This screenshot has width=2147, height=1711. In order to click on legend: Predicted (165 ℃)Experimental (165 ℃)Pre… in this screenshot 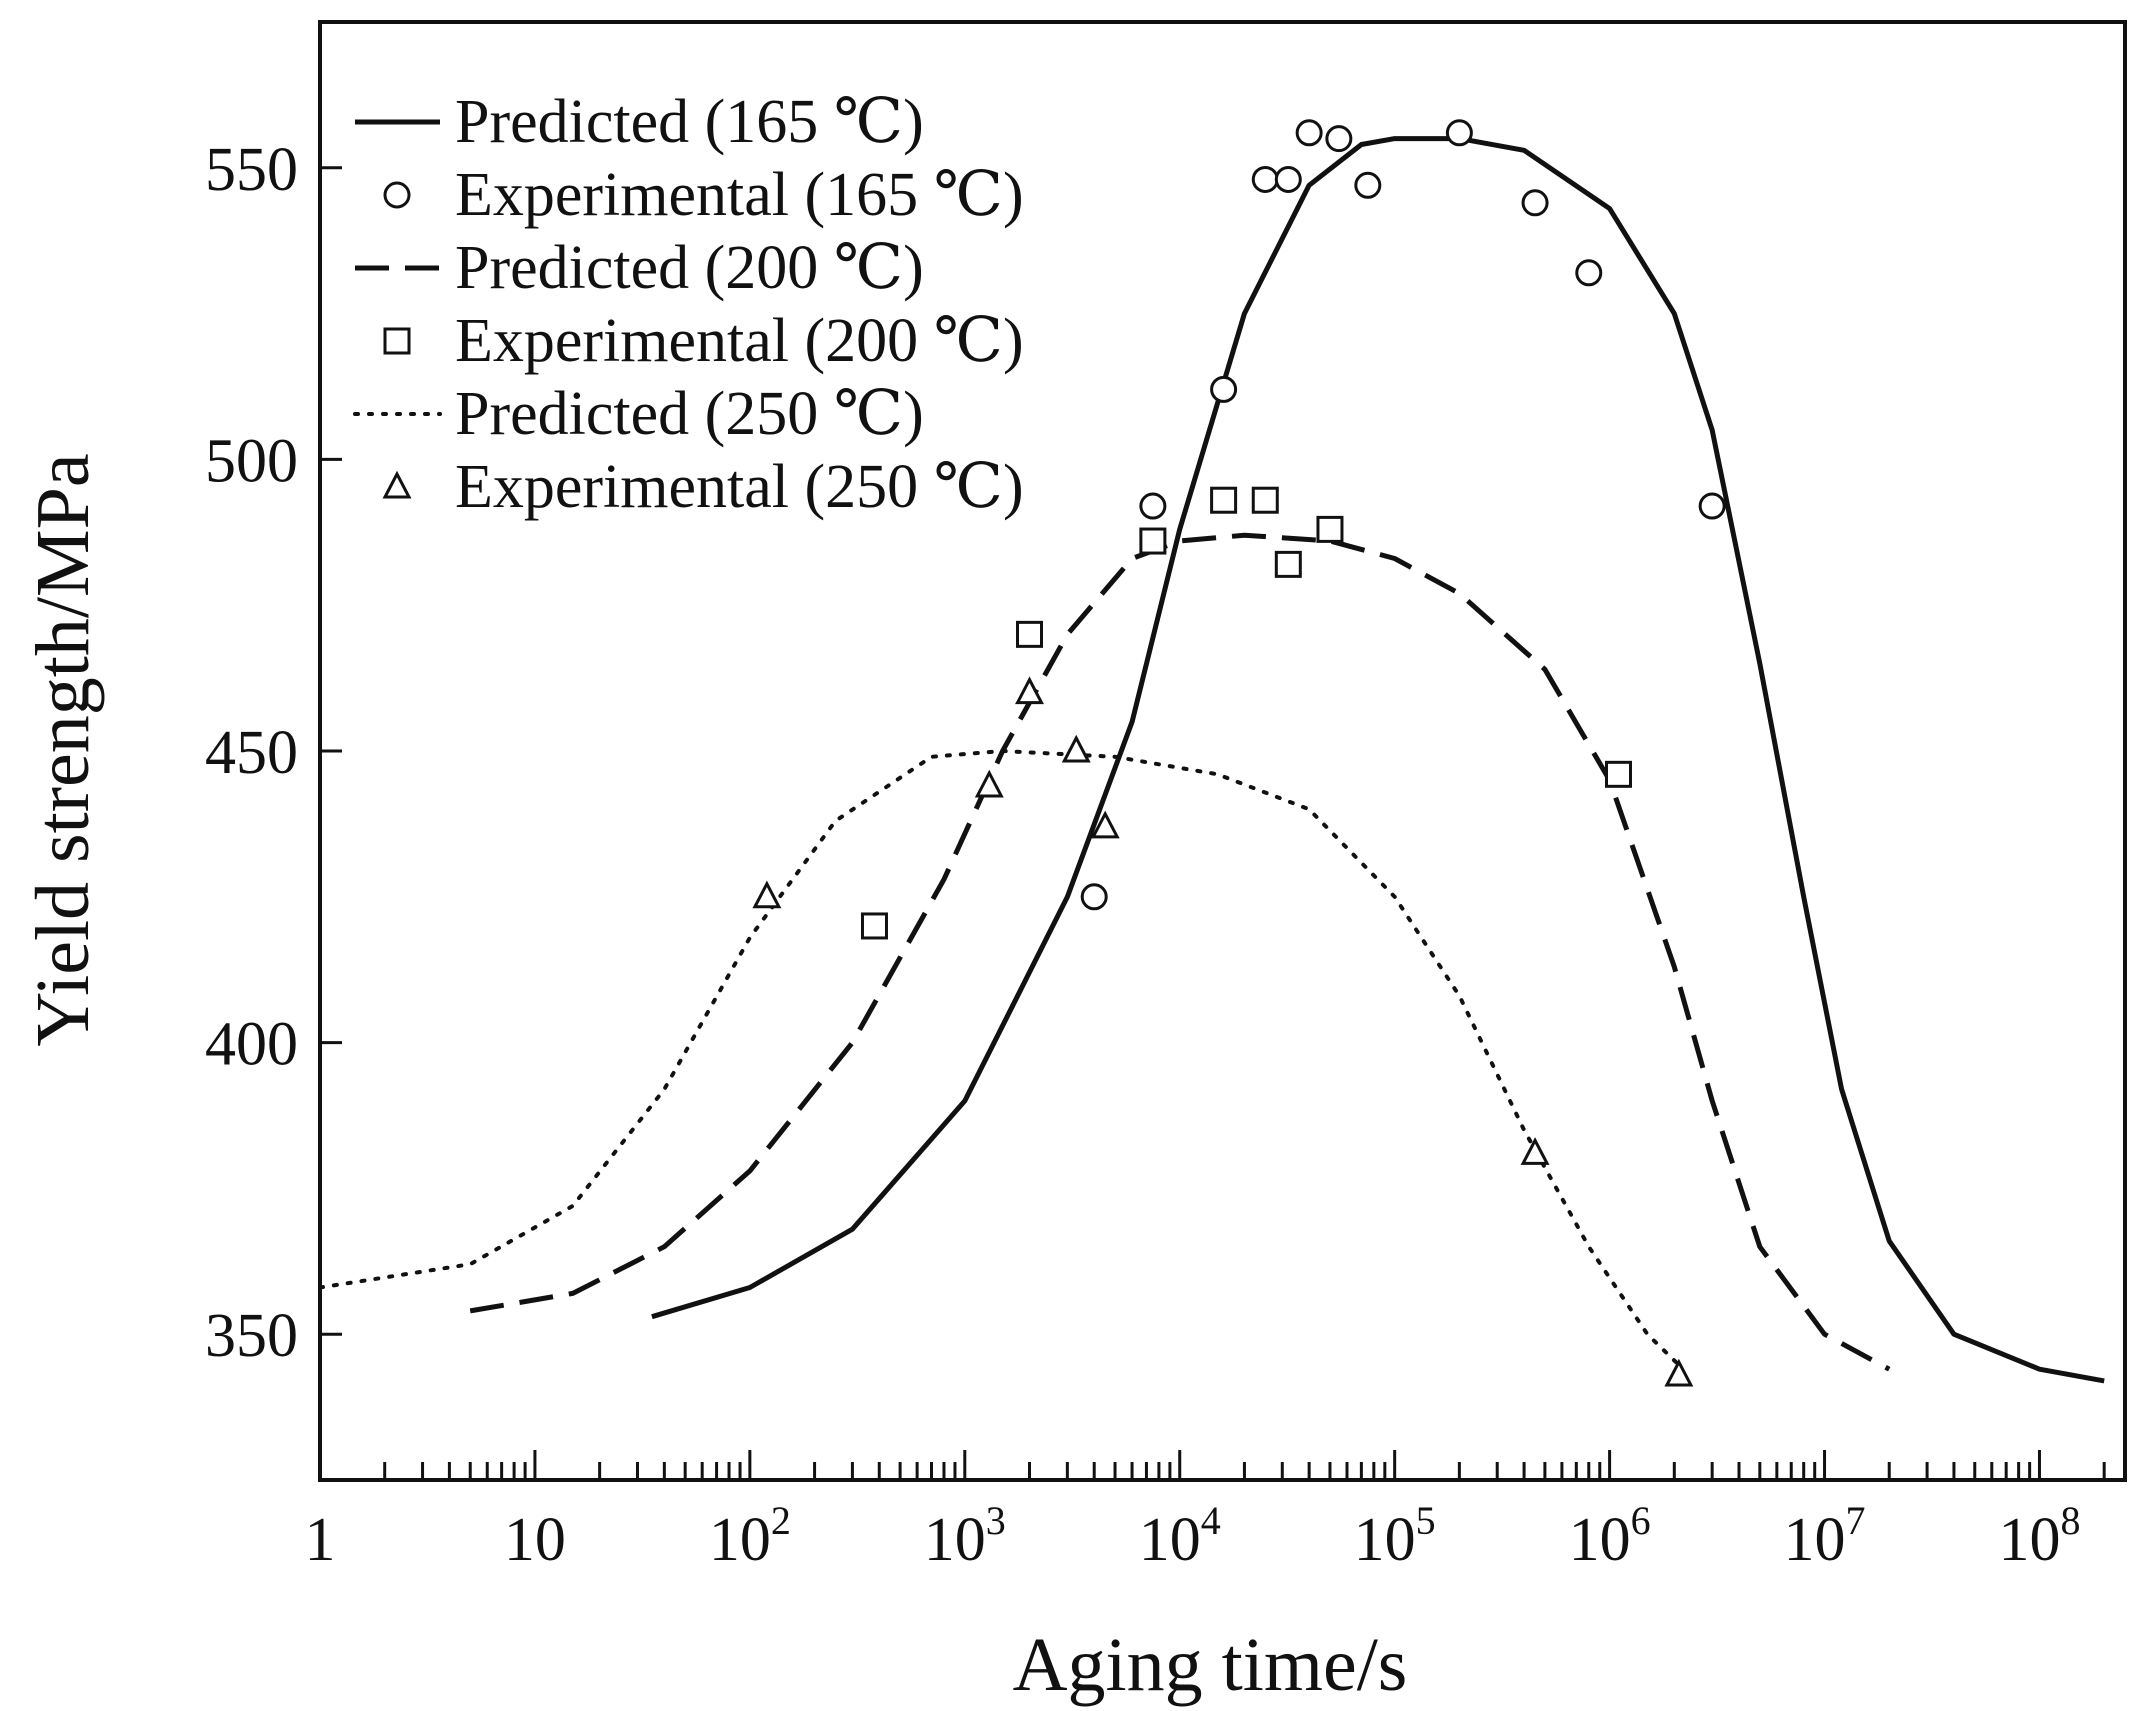, I will do `click(688, 304)`.